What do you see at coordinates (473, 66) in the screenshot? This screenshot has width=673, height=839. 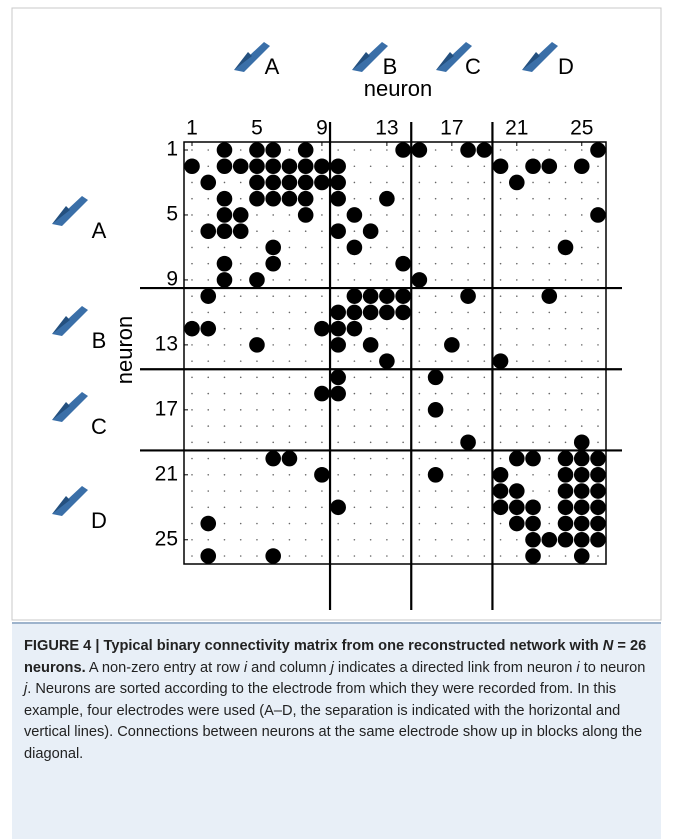 I see `electrode-label: C` at bounding box center [473, 66].